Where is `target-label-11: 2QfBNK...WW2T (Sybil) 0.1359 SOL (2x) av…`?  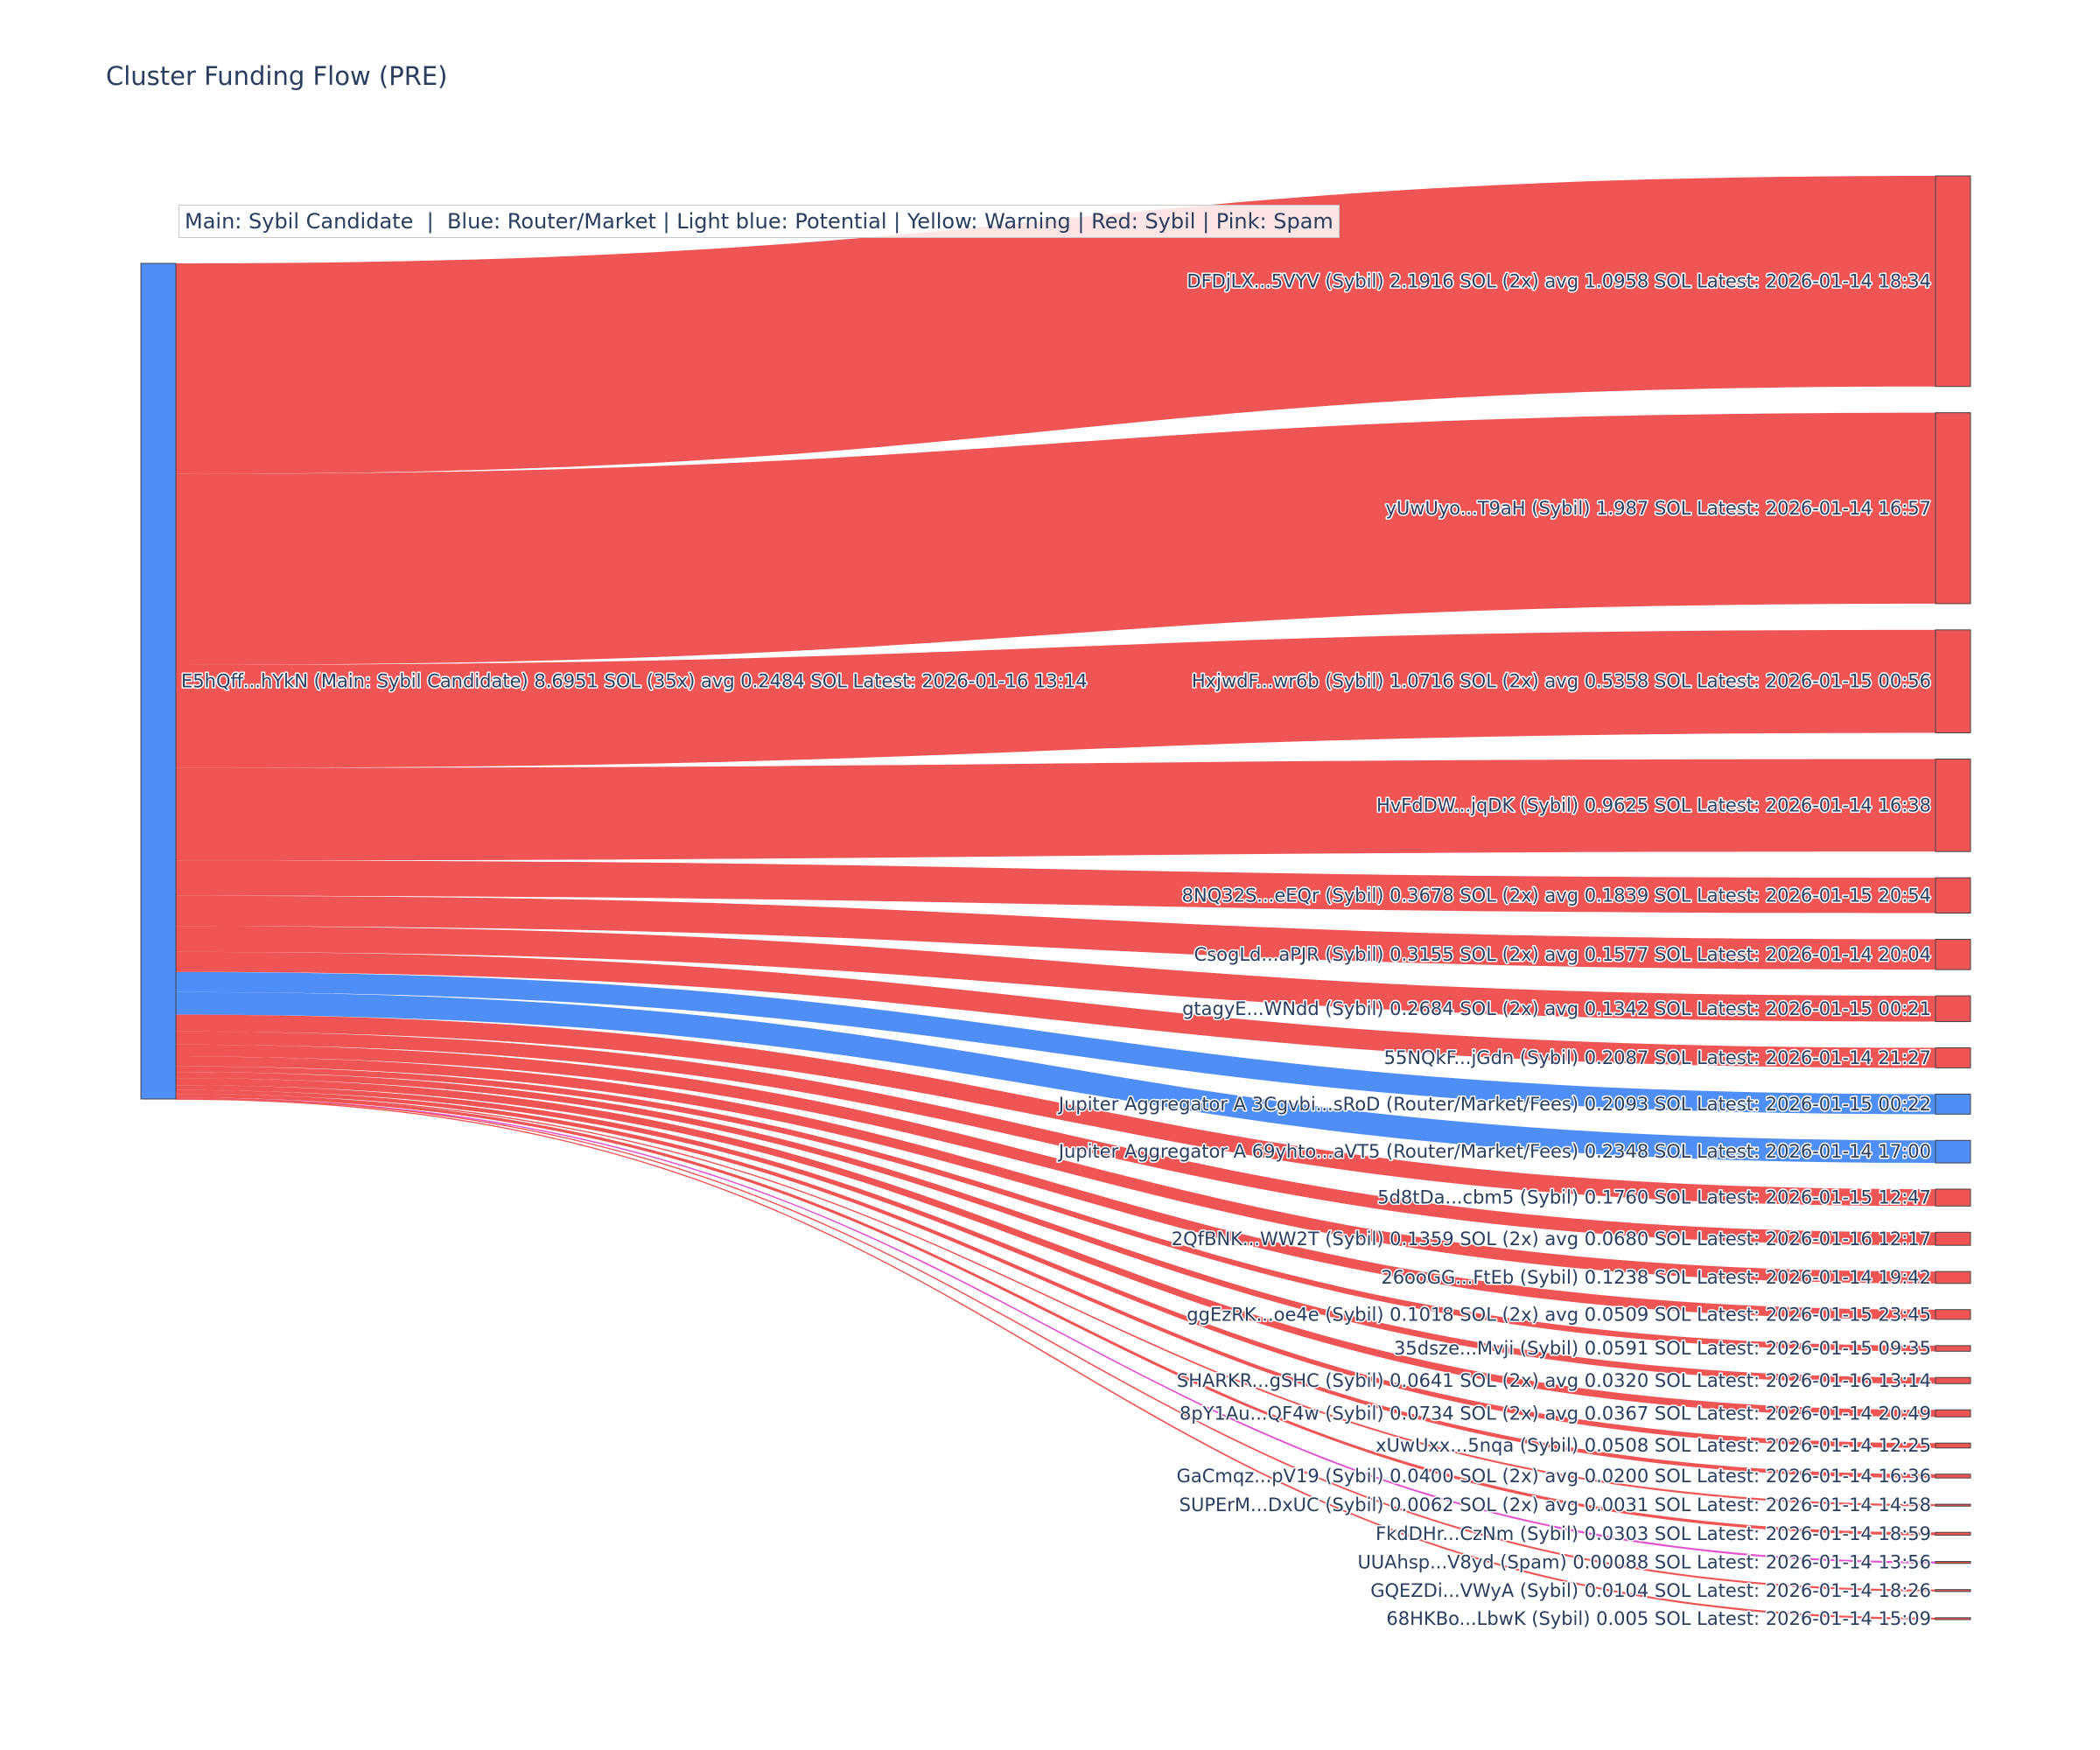 target-label-11: 2QfBNK...WW2T (Sybil) 0.1359 SOL (2x) av… is located at coordinates (1551, 1239).